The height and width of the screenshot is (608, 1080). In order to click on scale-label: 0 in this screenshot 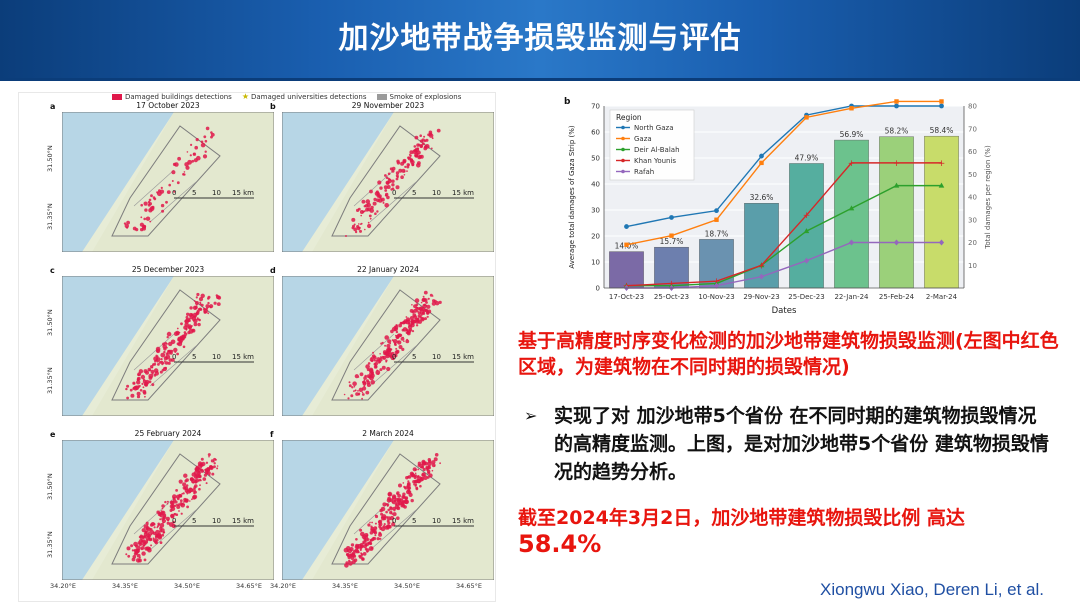, I will do `click(174, 521)`.